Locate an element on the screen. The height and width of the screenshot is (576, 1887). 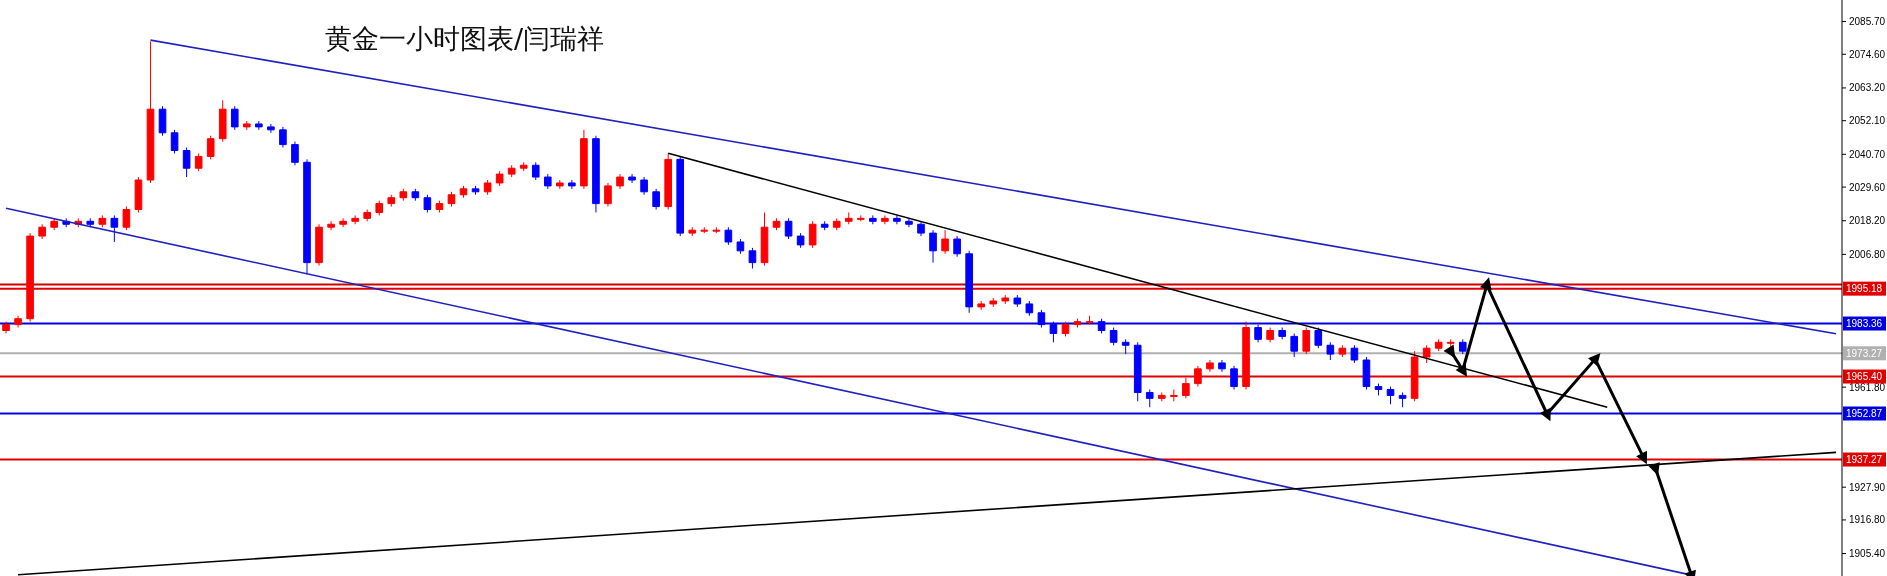
y-tick-label: 1927.90 is located at coordinates (1867, 487).